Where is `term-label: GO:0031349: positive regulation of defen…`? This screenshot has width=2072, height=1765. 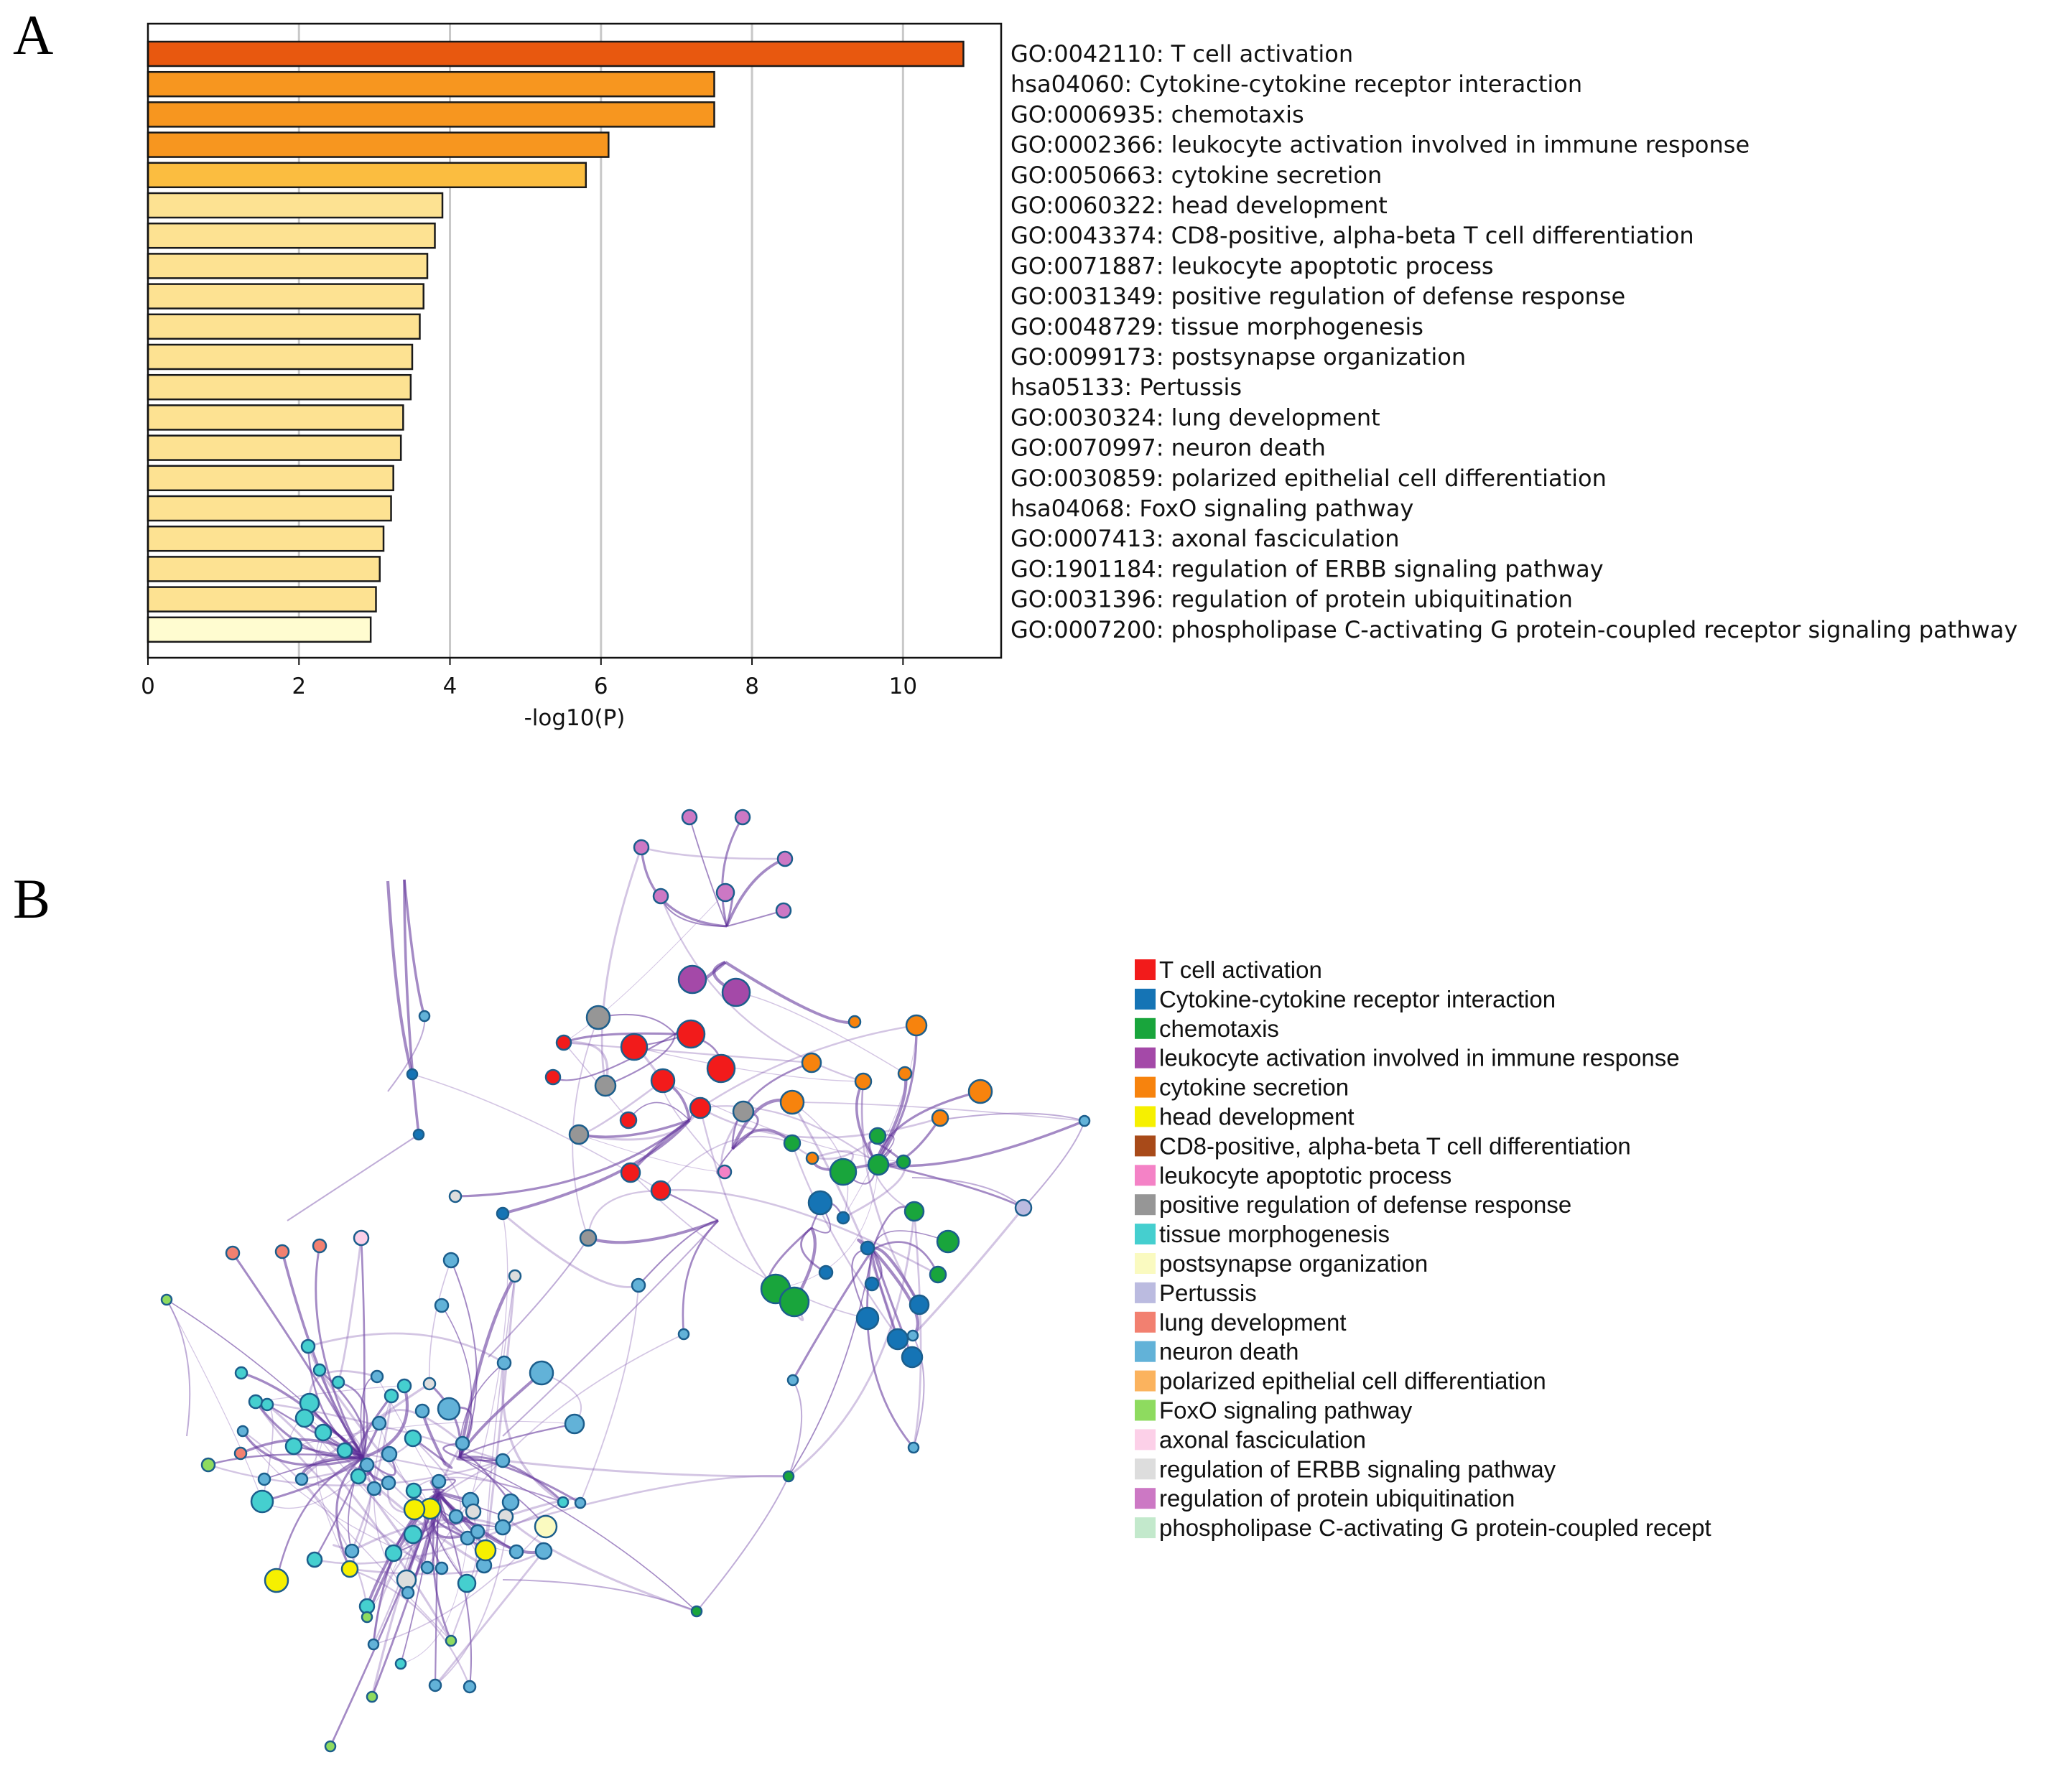 term-label: GO:0031349: positive regulation of defen… is located at coordinates (1318, 296).